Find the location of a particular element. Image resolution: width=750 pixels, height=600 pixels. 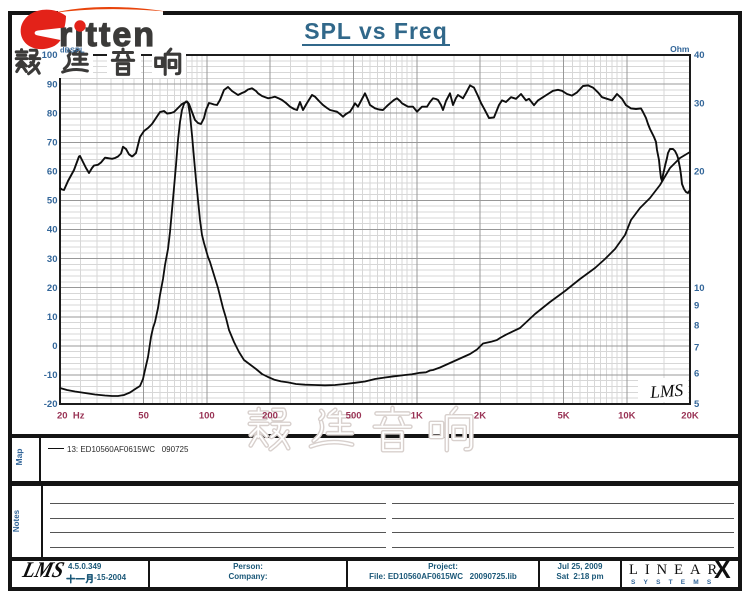

svg-text: 60 is located at coordinates (52, 172).